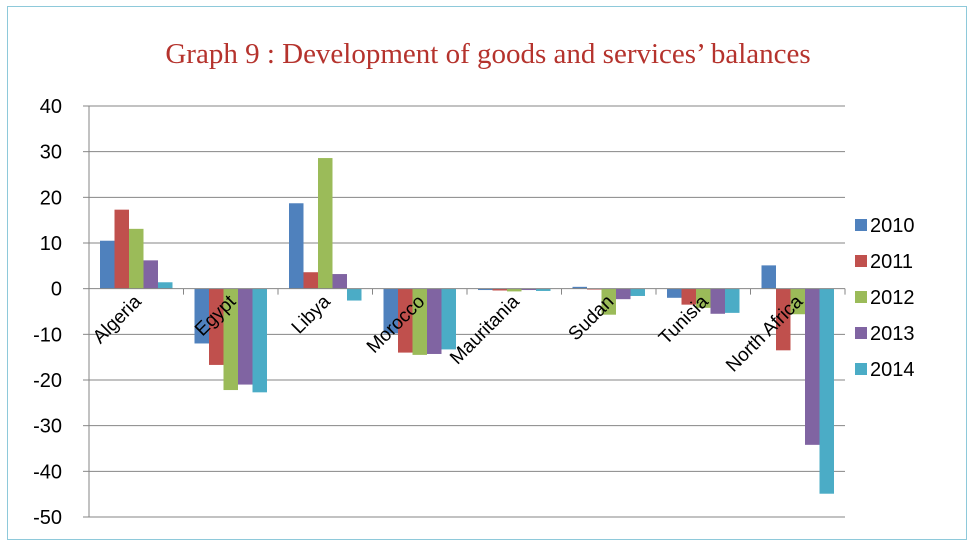  Describe the element at coordinates (543, 289) in the screenshot. I see `bar-2014-mauritania` at that location.